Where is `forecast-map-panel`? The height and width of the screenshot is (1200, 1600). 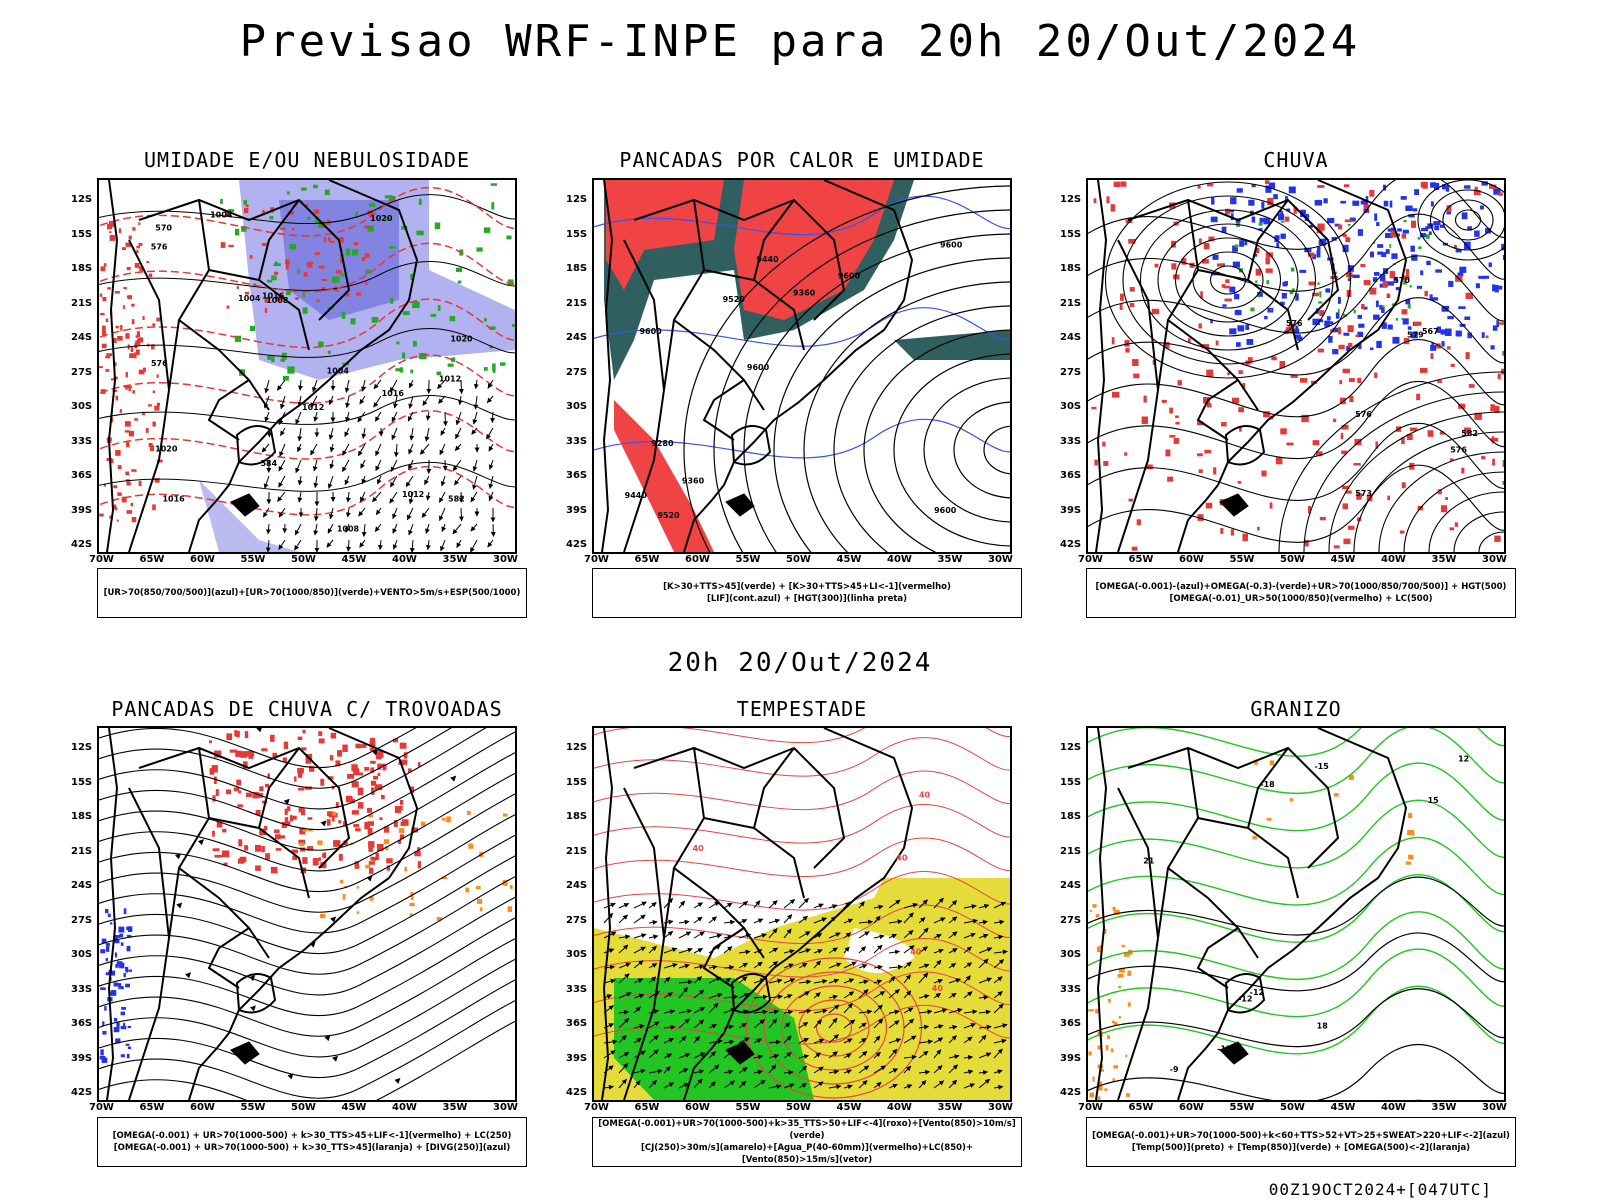 forecast-map-panel is located at coordinates (307, 914).